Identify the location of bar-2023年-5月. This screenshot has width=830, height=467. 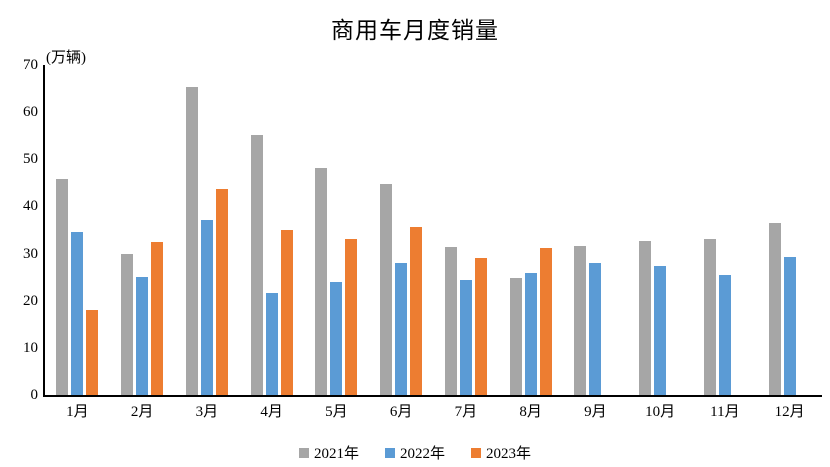
(351, 316).